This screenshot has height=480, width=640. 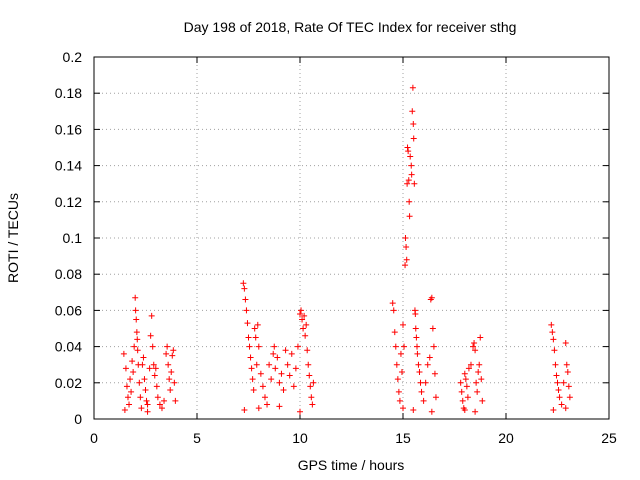 What do you see at coordinates (68, 202) in the screenshot?
I see `y-tick-label: 0.12` at bounding box center [68, 202].